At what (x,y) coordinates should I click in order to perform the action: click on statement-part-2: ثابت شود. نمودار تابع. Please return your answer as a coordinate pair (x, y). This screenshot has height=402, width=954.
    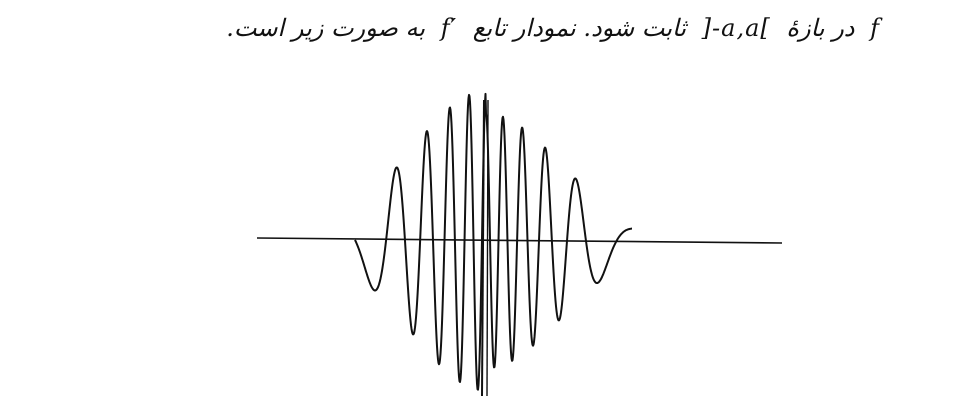
    Looking at the image, I should click on (579, 28).